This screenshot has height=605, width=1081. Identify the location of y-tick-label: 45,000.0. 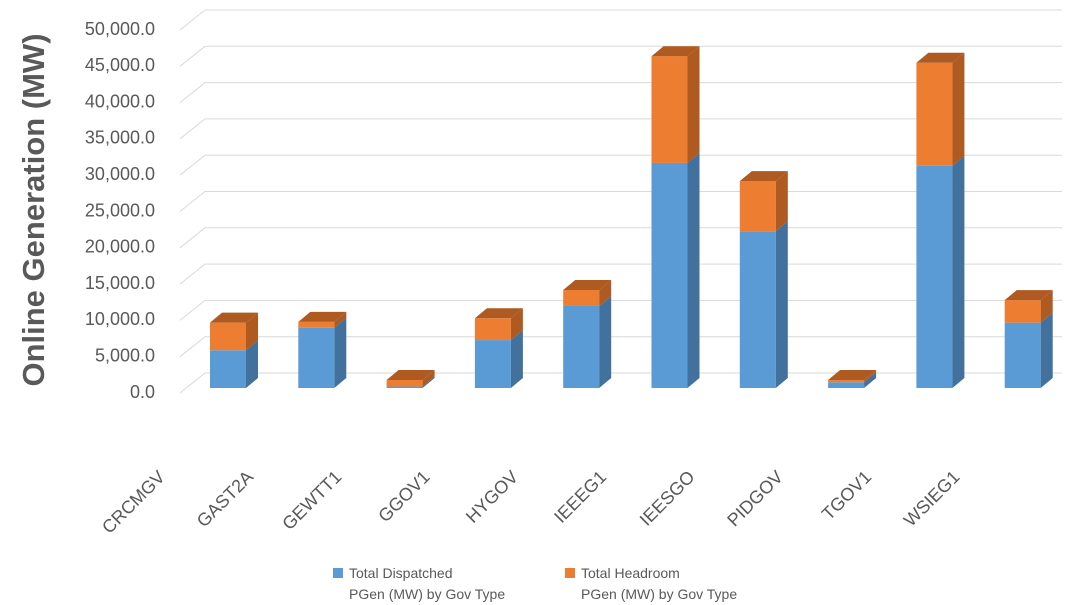
(120, 65).